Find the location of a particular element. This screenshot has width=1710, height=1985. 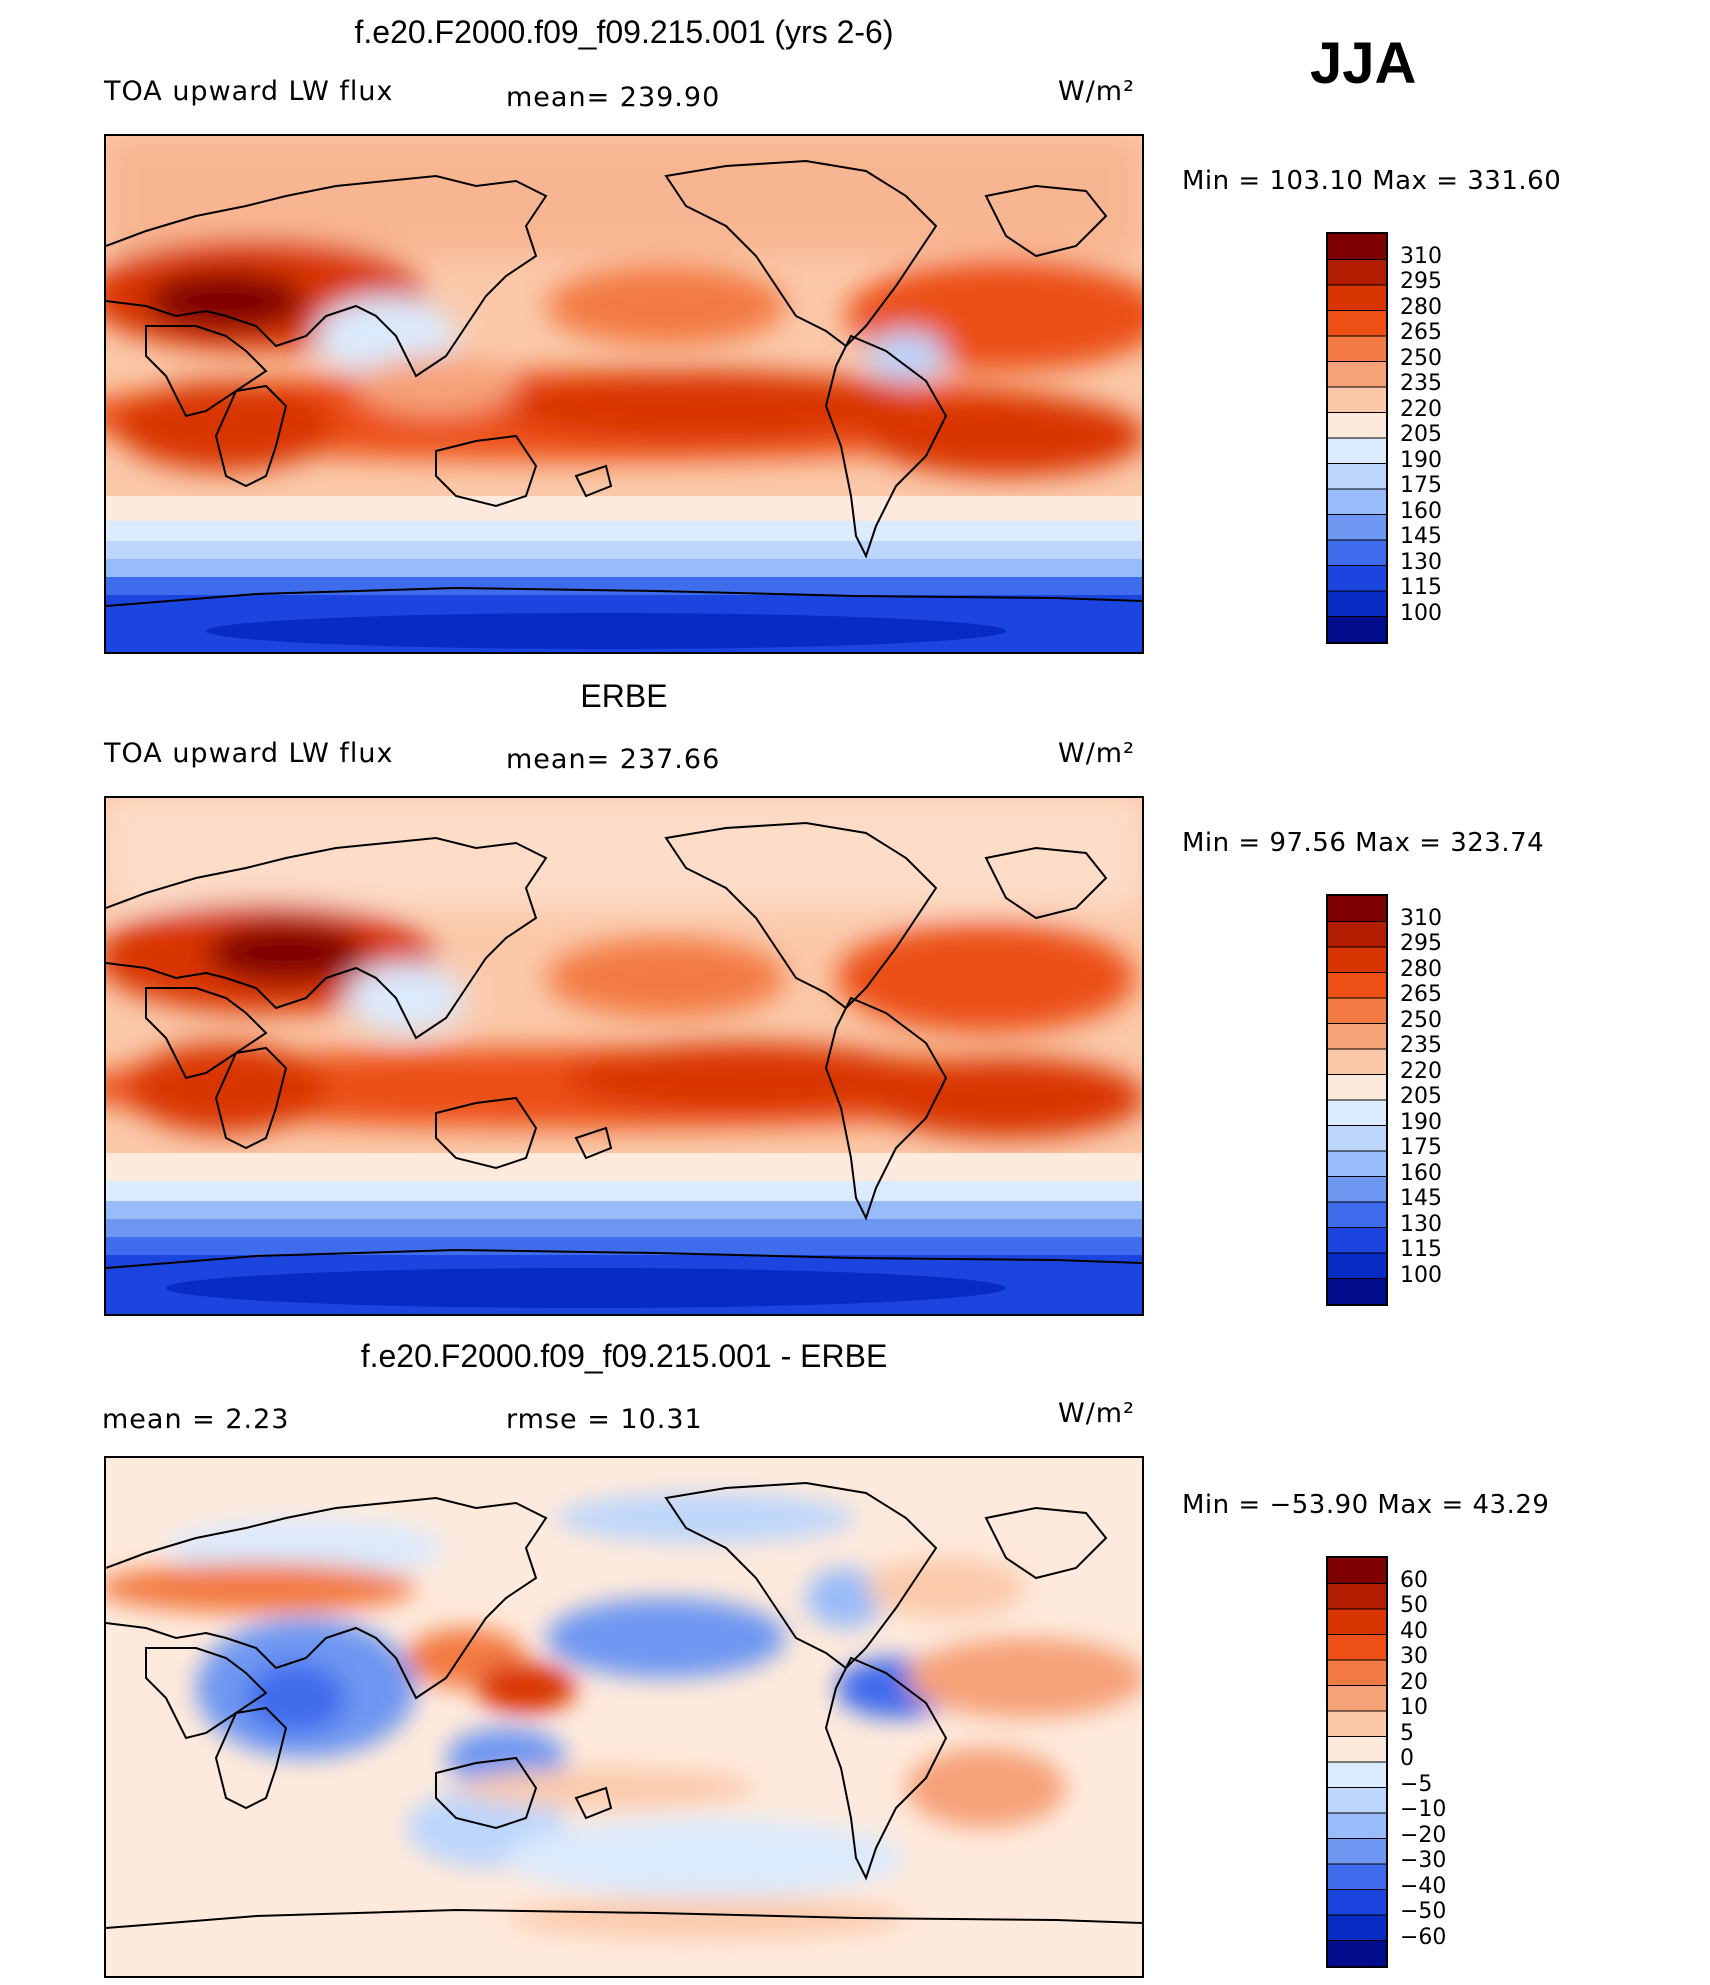

panel-1-title: f.e20.F2000.f09_f09.215.001 (yrs 2-6) is located at coordinates (624, 32).